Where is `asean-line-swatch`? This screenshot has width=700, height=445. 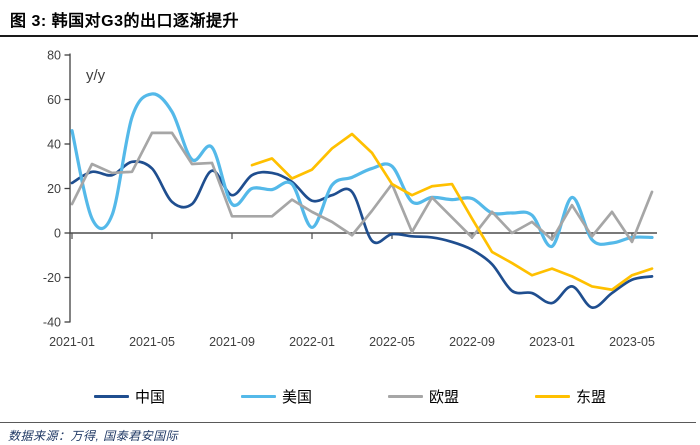
asean-line-swatch is located at coordinates (553, 396).